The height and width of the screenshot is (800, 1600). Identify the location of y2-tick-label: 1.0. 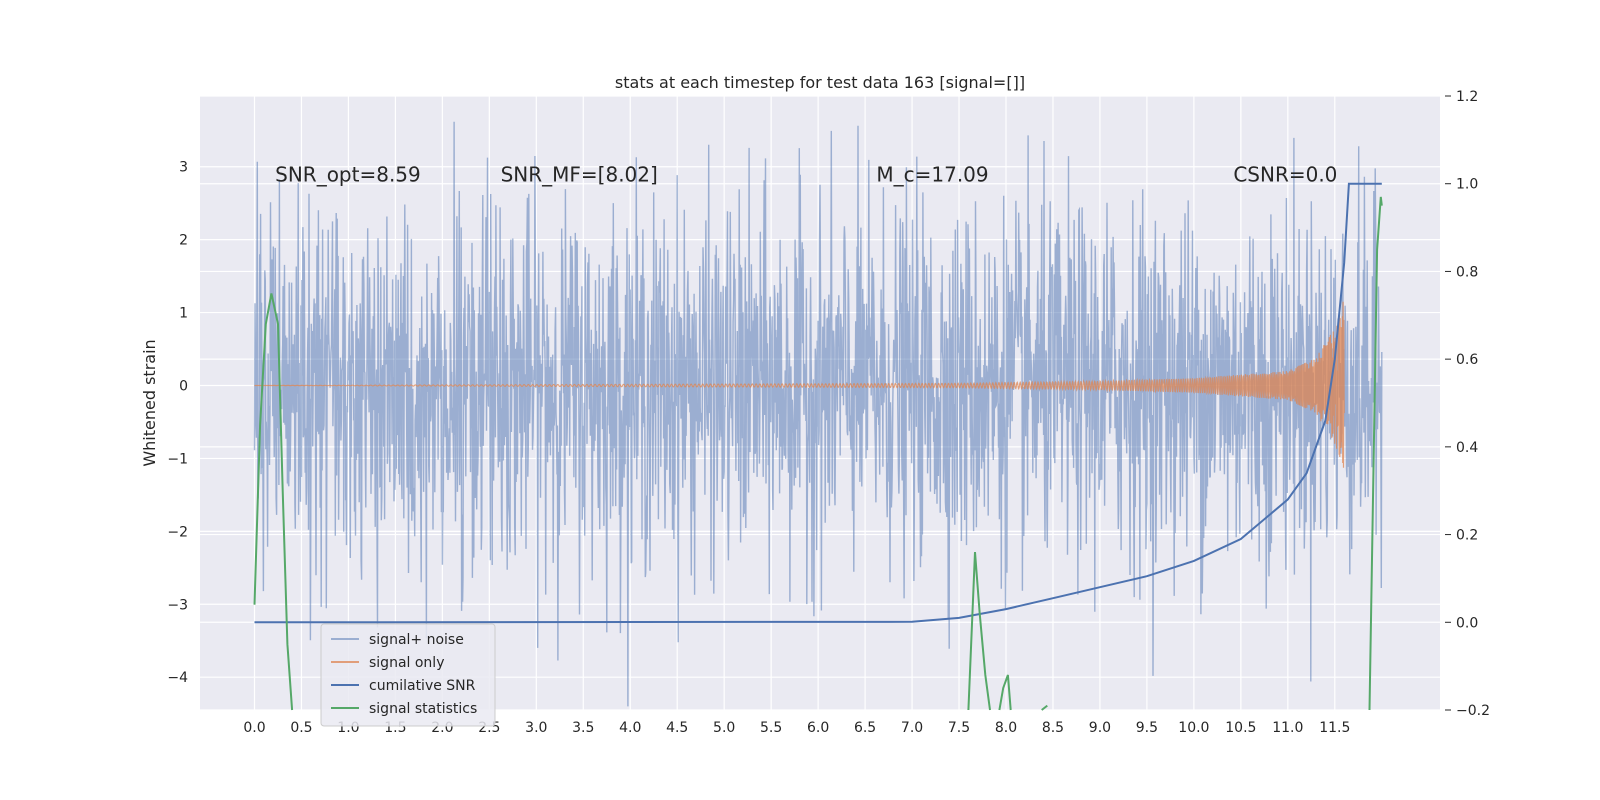
(1467, 185).